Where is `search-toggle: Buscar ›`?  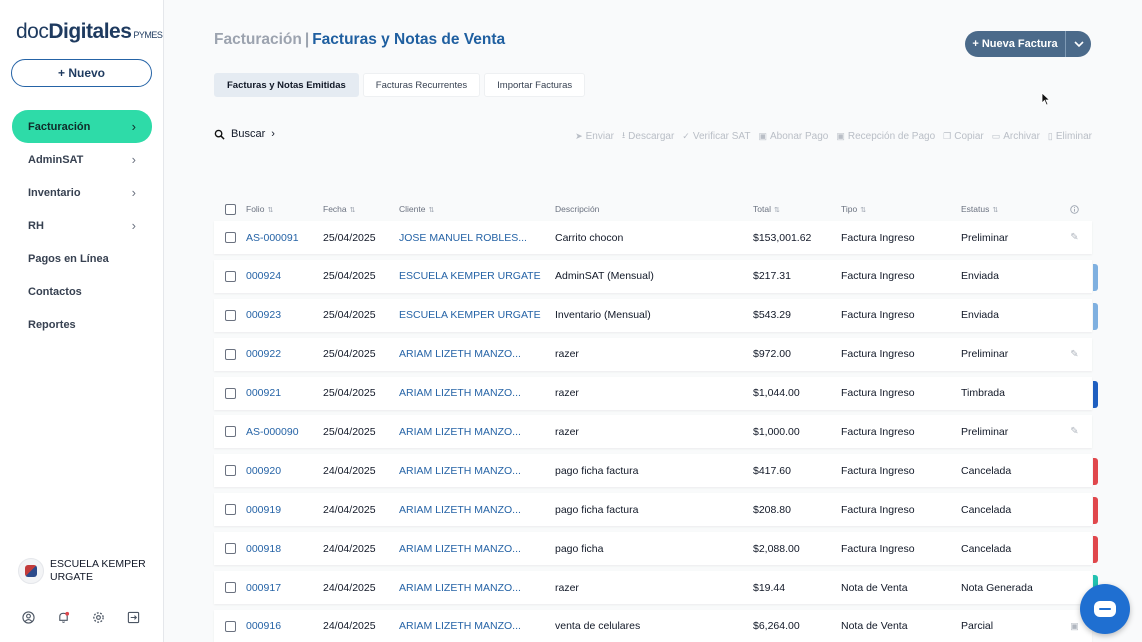 search-toggle: Buscar › is located at coordinates (244, 134).